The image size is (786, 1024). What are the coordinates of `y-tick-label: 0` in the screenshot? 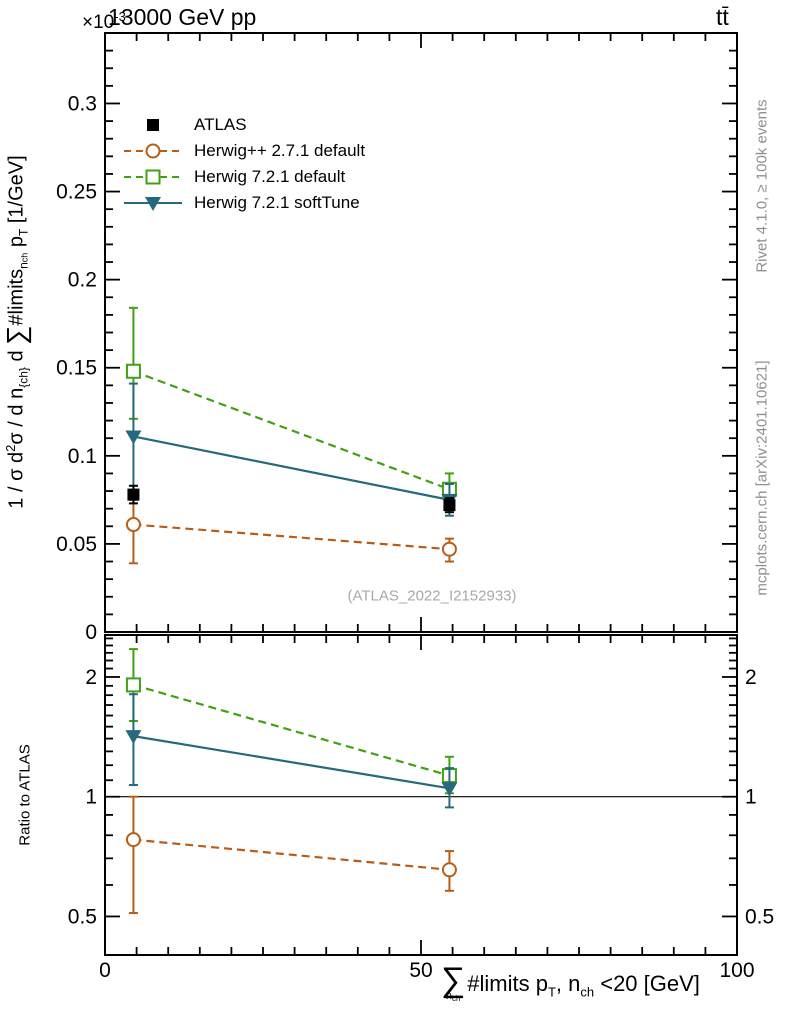 It's located at (91, 632).